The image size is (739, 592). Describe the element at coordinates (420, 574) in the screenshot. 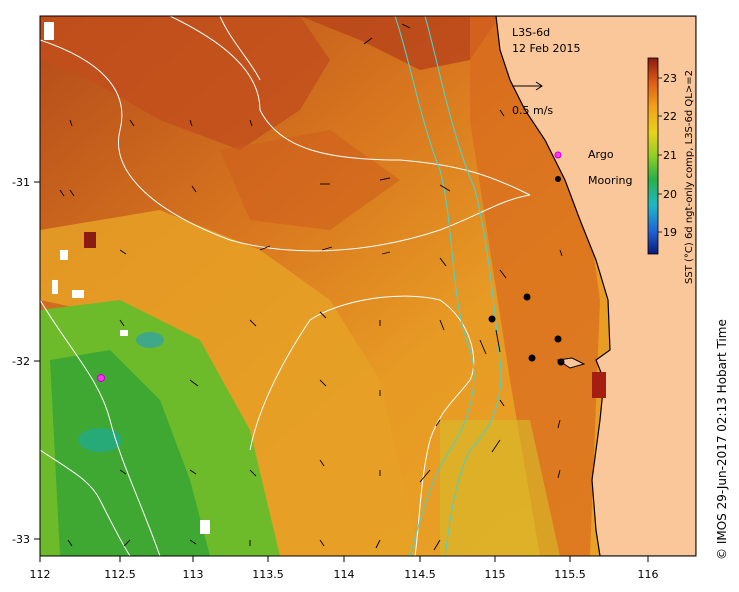

I see `x-tick-label: 114.5` at that location.